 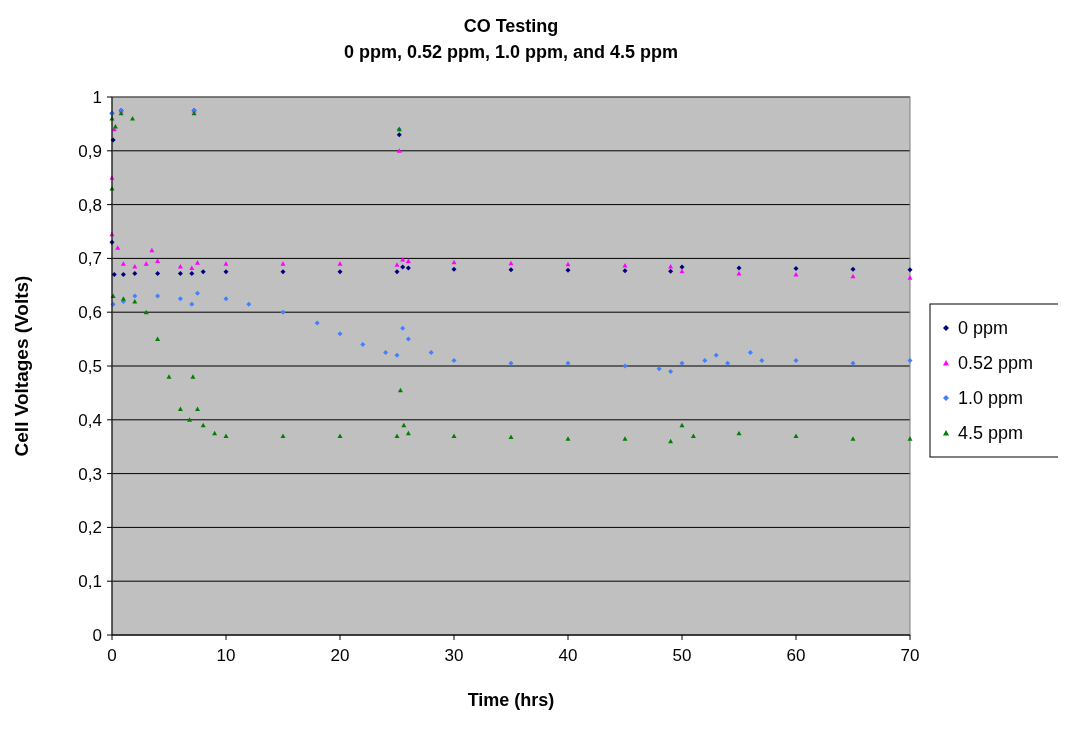 What do you see at coordinates (568, 655) in the screenshot?
I see `x-tick-label: 40` at bounding box center [568, 655].